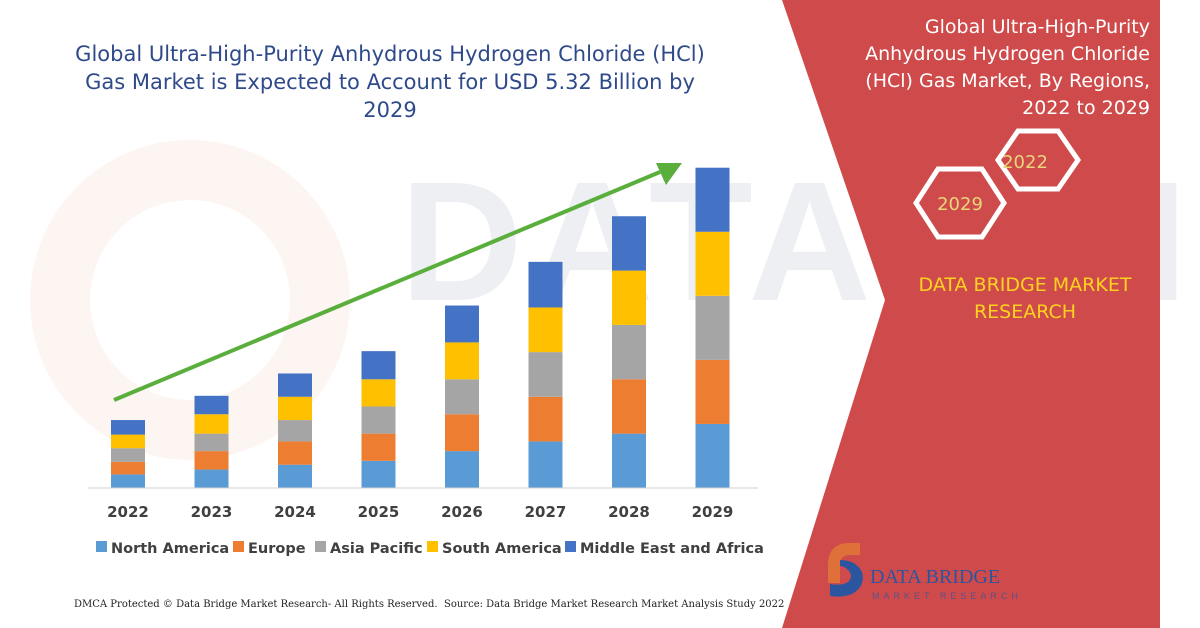 This screenshot has width=1200, height=628. I want to click on bar-2026-middle-east-and-africa, so click(462, 324).